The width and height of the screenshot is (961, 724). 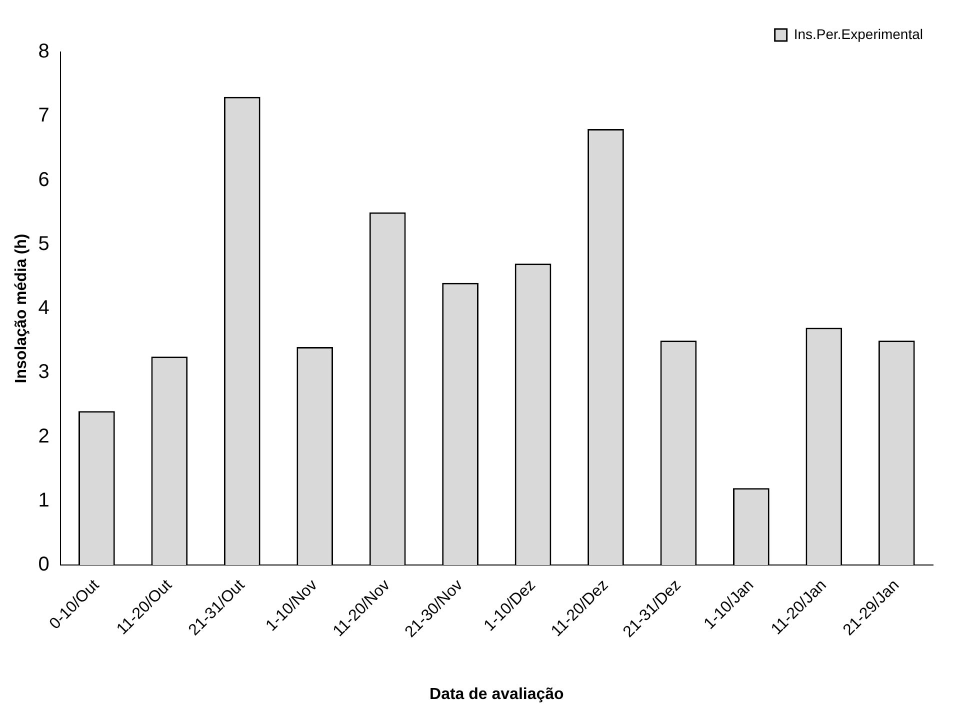 What do you see at coordinates (44, 115) in the screenshot?
I see `y-tick-label: 7` at bounding box center [44, 115].